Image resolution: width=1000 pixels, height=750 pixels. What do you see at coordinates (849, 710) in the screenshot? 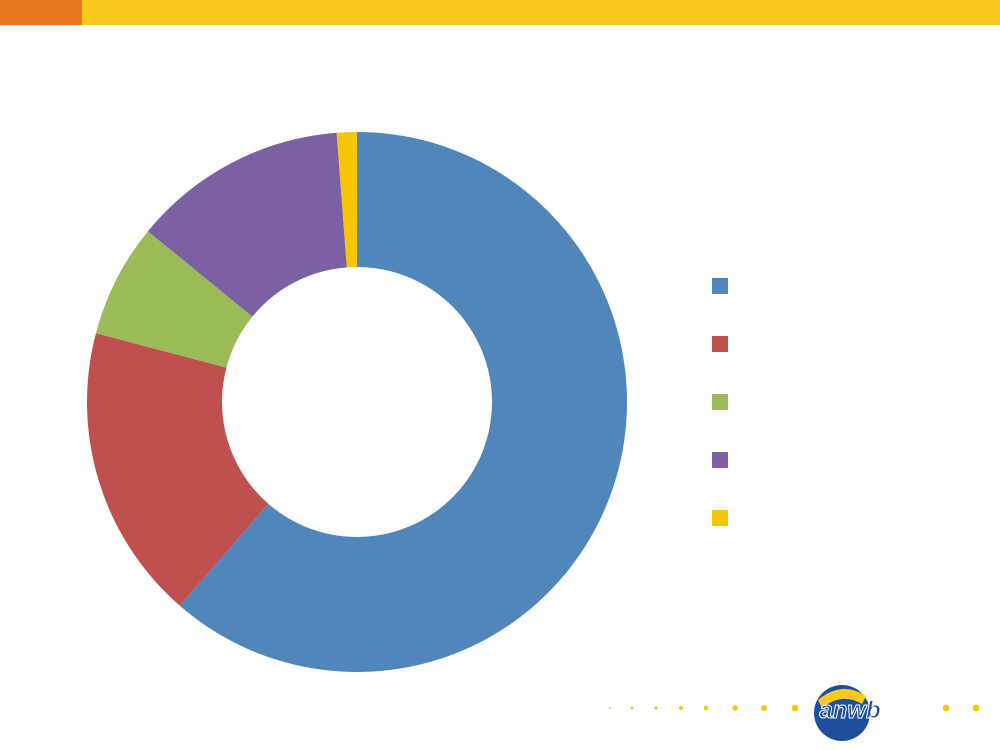
I see `logo-text: anwb` at bounding box center [849, 710].